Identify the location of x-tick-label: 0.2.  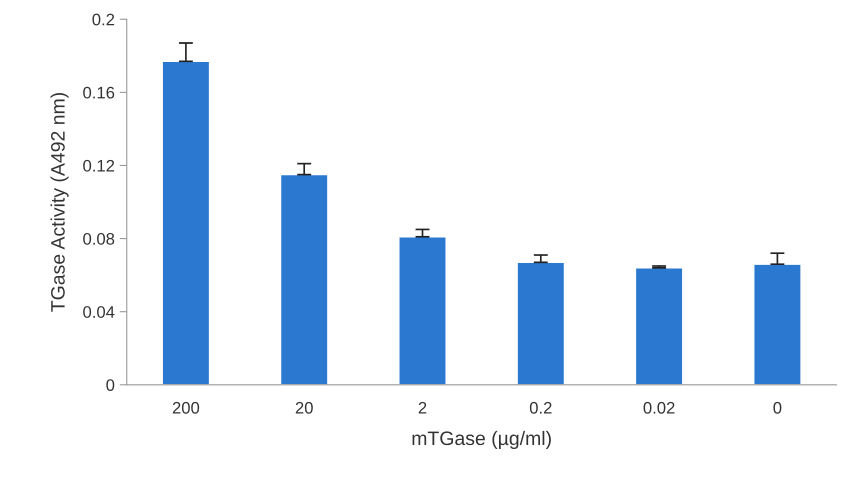
(541, 408).